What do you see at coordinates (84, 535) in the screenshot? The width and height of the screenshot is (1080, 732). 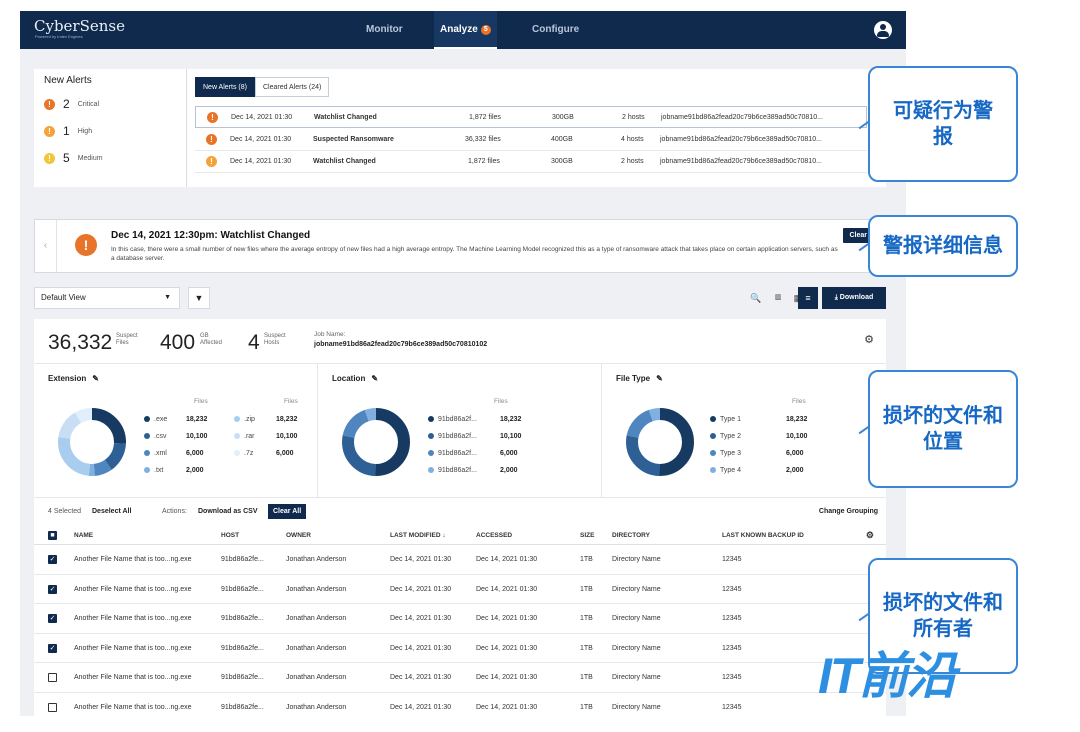 I see `col-name: NAME` at bounding box center [84, 535].